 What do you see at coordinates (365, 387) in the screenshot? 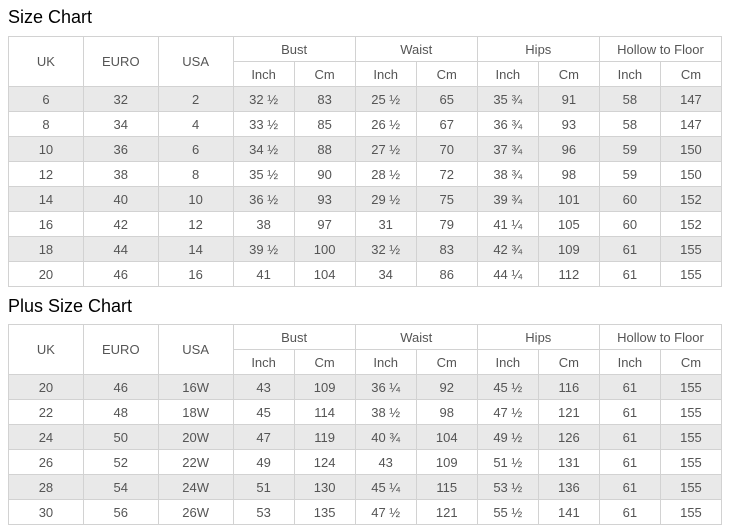
I see `table-row: 20 46 16W 43 109 36 ¼ 92 45 ½ 116 61 155` at bounding box center [365, 387].